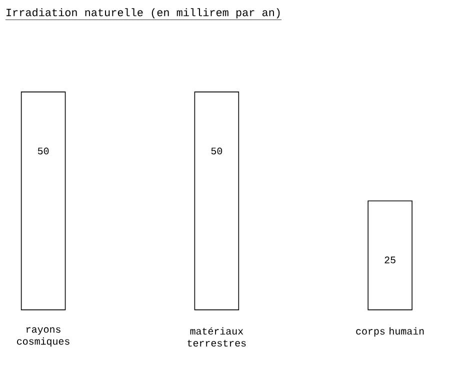 The image size is (453, 391). I want to click on x-tick-label: matériaux terrestres, so click(217, 337).